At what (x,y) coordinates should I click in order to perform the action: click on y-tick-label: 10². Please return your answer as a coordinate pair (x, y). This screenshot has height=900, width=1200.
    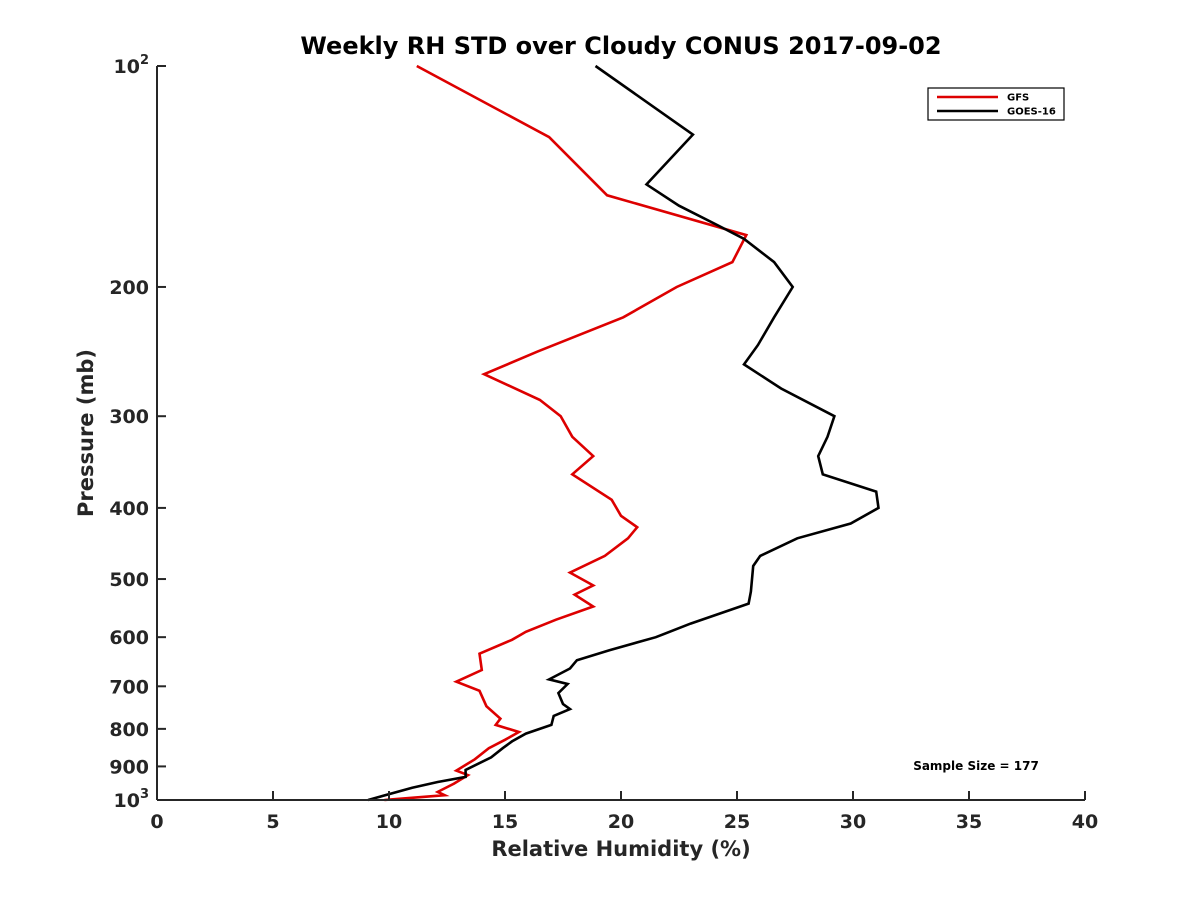
    Looking at the image, I should click on (132, 65).